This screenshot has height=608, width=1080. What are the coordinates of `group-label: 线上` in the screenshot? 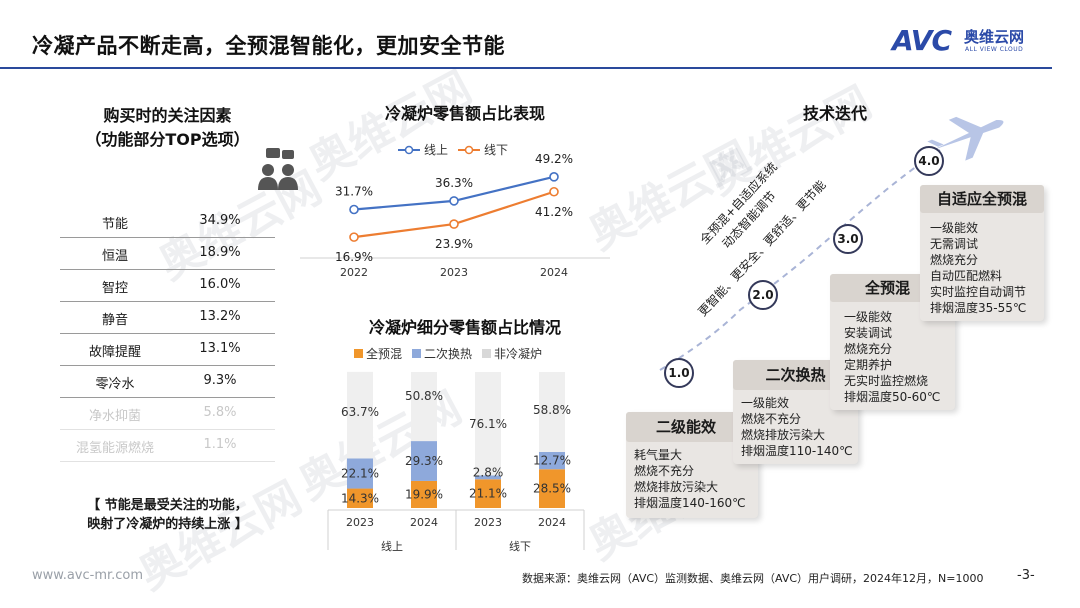 It's located at (392, 546).